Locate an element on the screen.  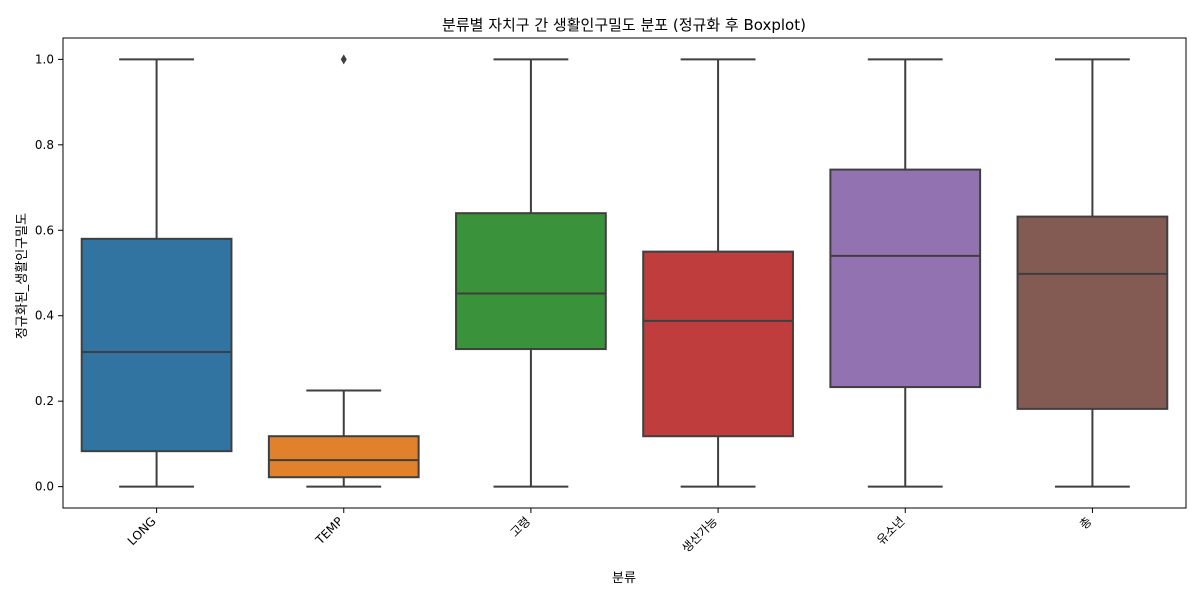
y-axis: 0.0 0.2 0.4 0.6 0.8 1.0 is located at coordinates (49, 273).